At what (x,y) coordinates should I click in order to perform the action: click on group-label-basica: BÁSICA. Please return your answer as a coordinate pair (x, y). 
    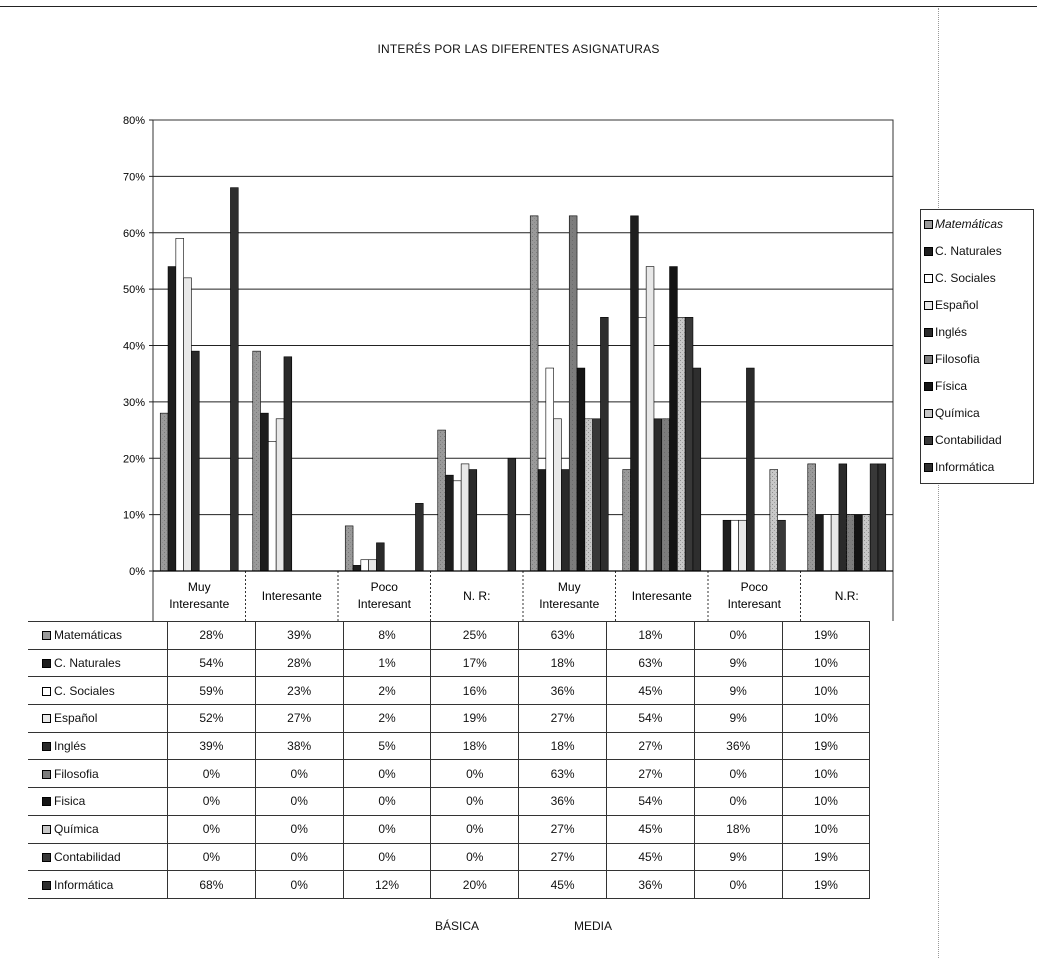
    Looking at the image, I should click on (457, 926).